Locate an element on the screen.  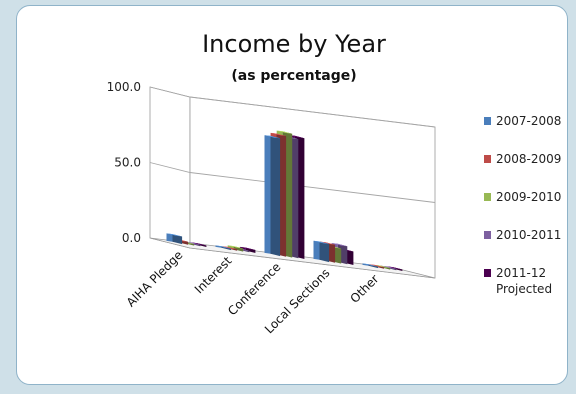
legend-label: 2009-2010 is located at coordinates (528, 197).